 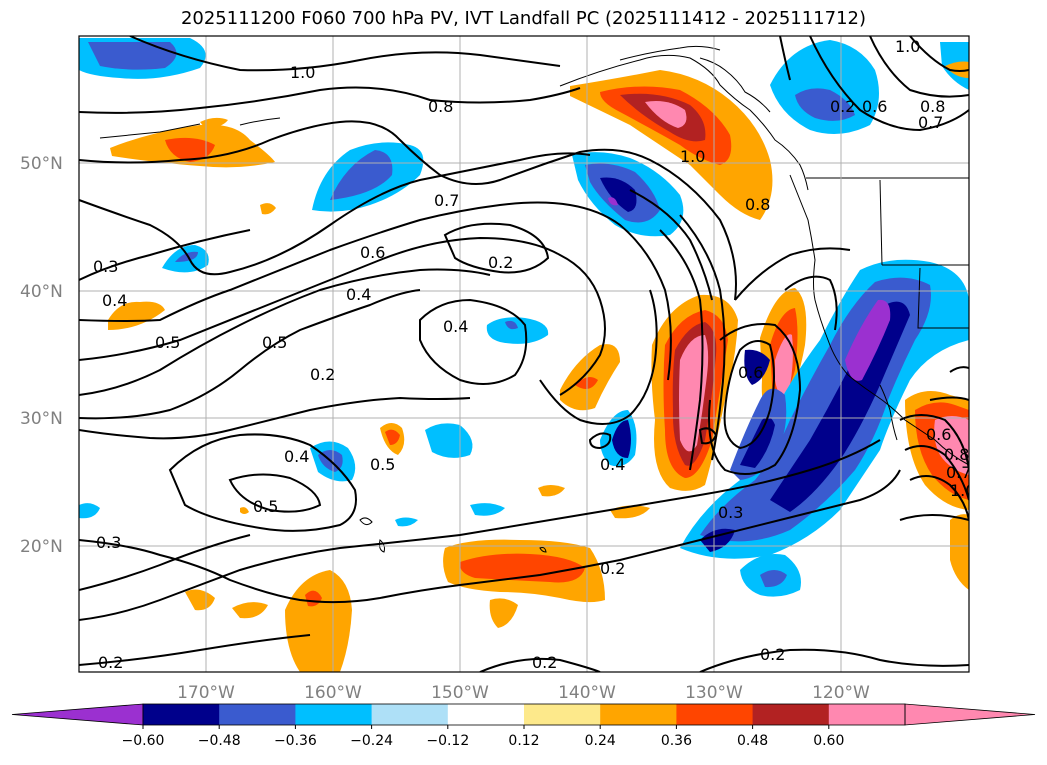 What do you see at coordinates (600, 741) in the screenshot?
I see `colorbar-tick-label: 0.24` at bounding box center [600, 741].